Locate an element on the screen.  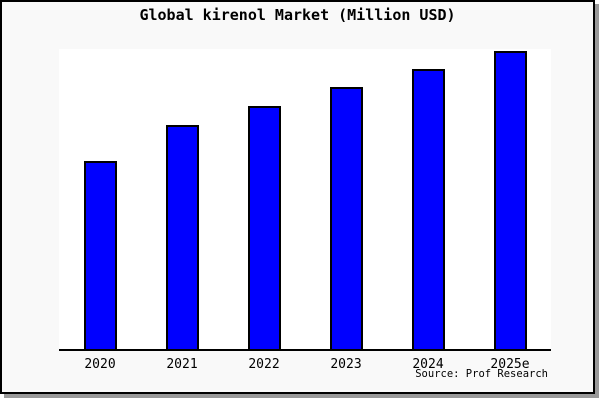
x-tick-label-2020: 2020 is located at coordinates (100, 364).